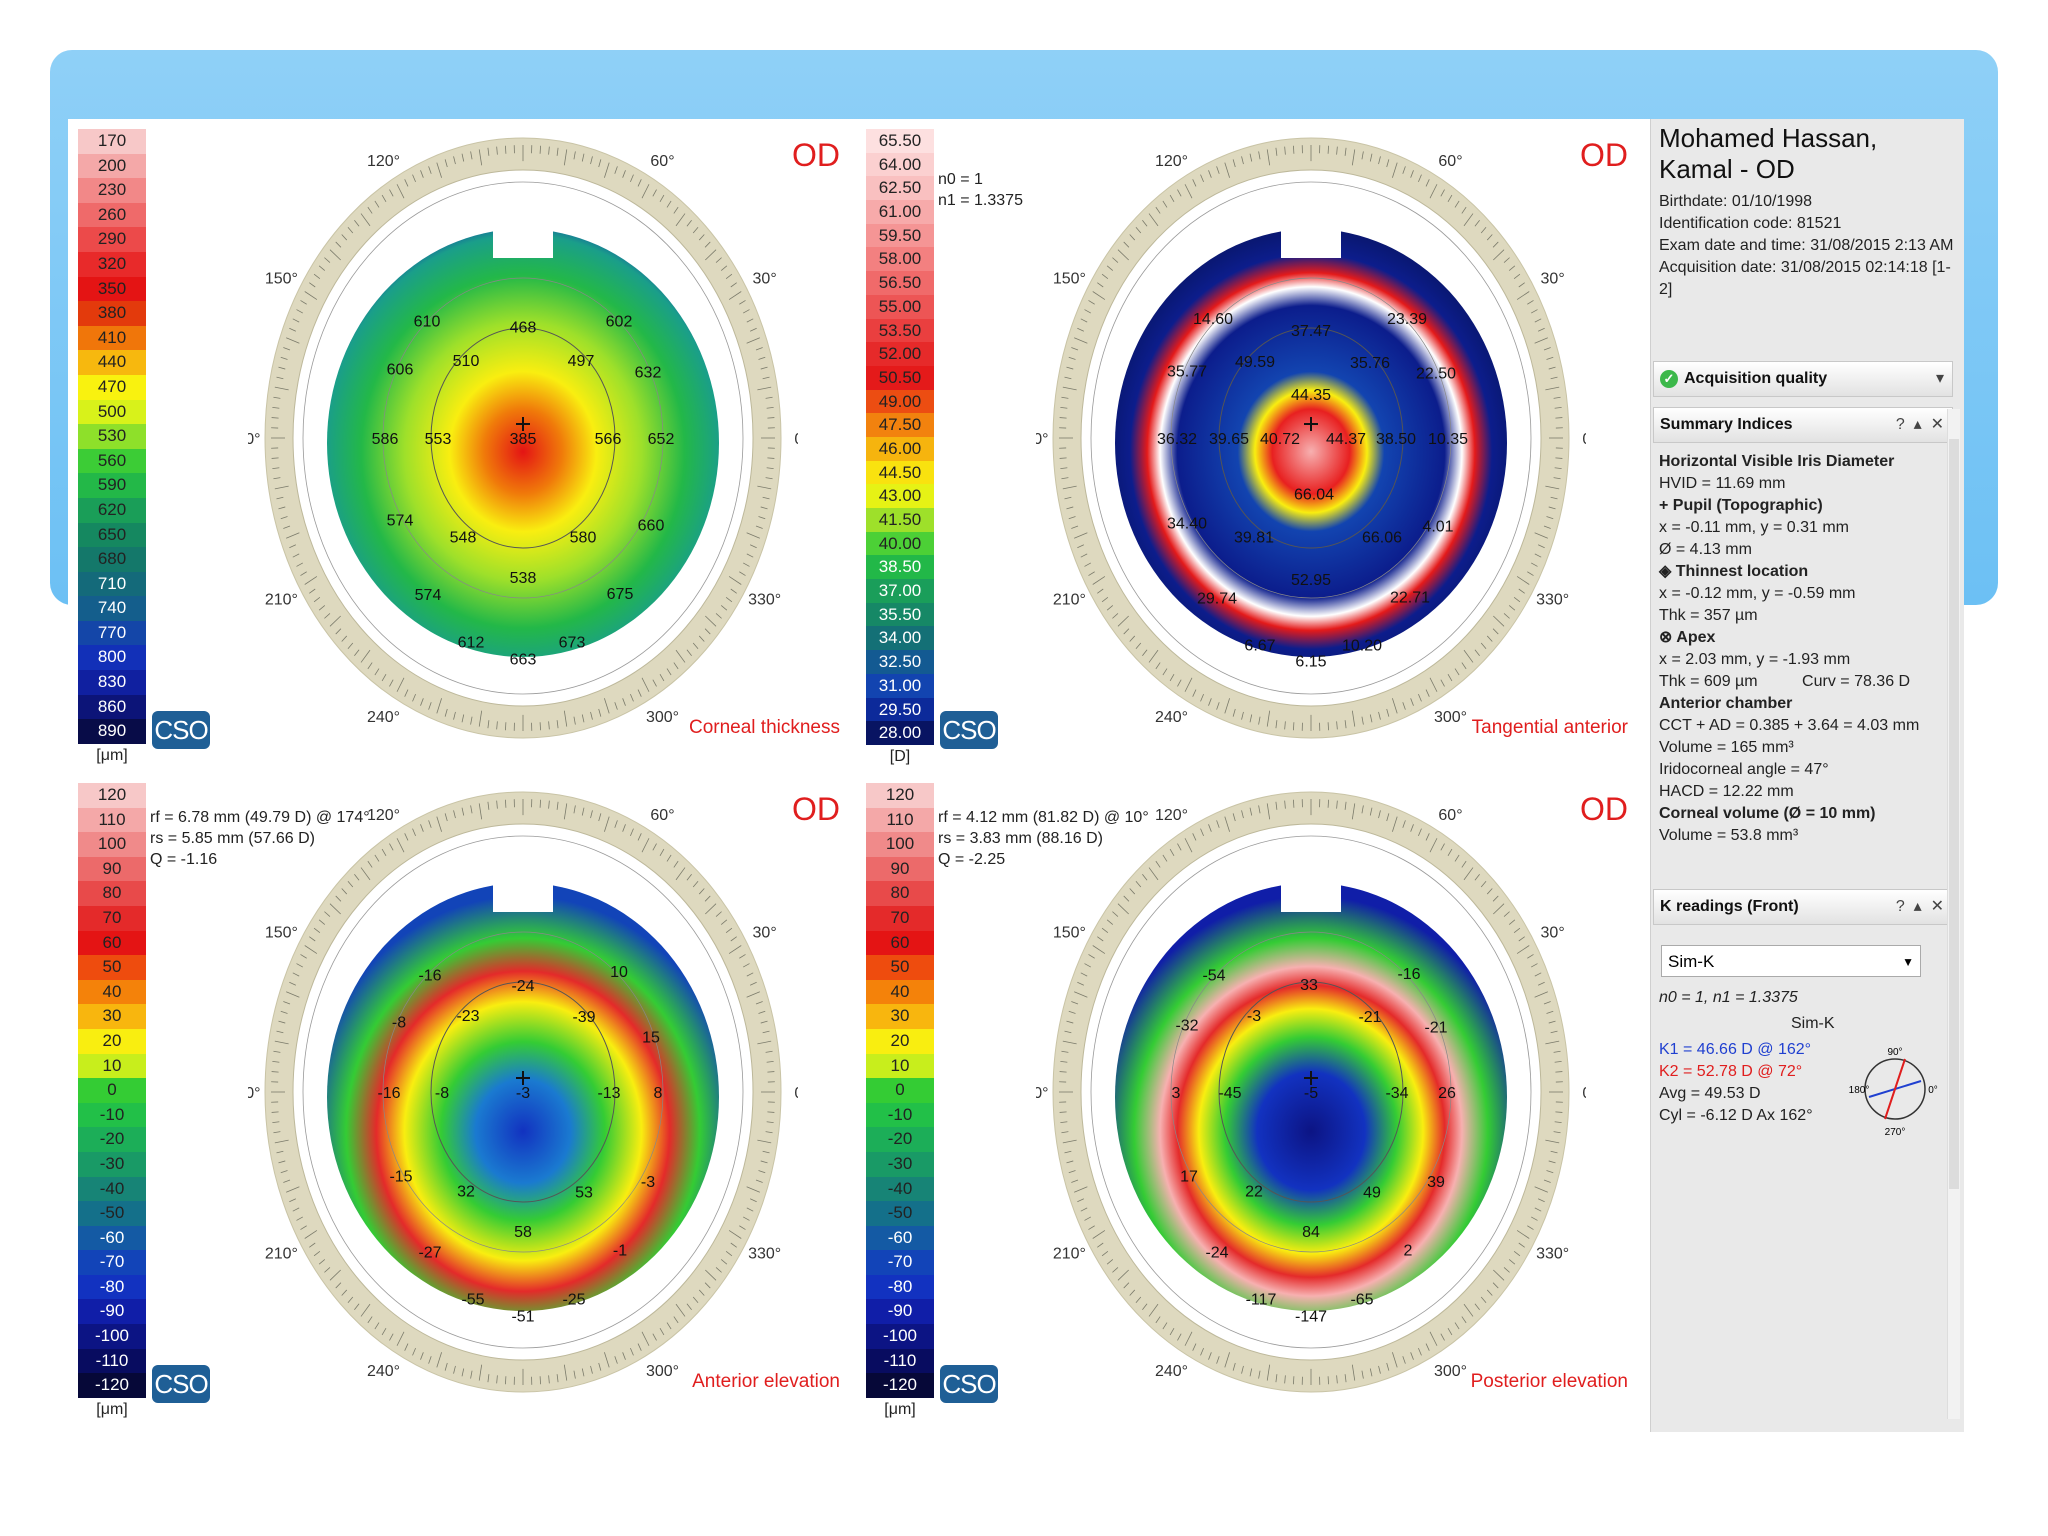 The width and height of the screenshot is (2048, 1536). What do you see at coordinates (1396, 439) in the screenshot?
I see `map-value-label: 38.50` at bounding box center [1396, 439].